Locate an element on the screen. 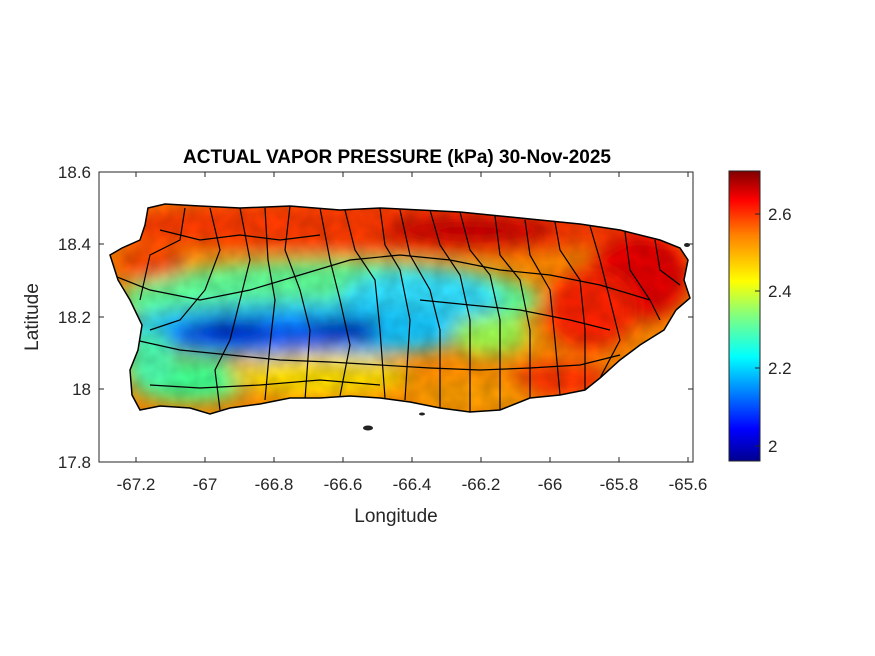  colorbar-tick-label: 2 is located at coordinates (772, 446).